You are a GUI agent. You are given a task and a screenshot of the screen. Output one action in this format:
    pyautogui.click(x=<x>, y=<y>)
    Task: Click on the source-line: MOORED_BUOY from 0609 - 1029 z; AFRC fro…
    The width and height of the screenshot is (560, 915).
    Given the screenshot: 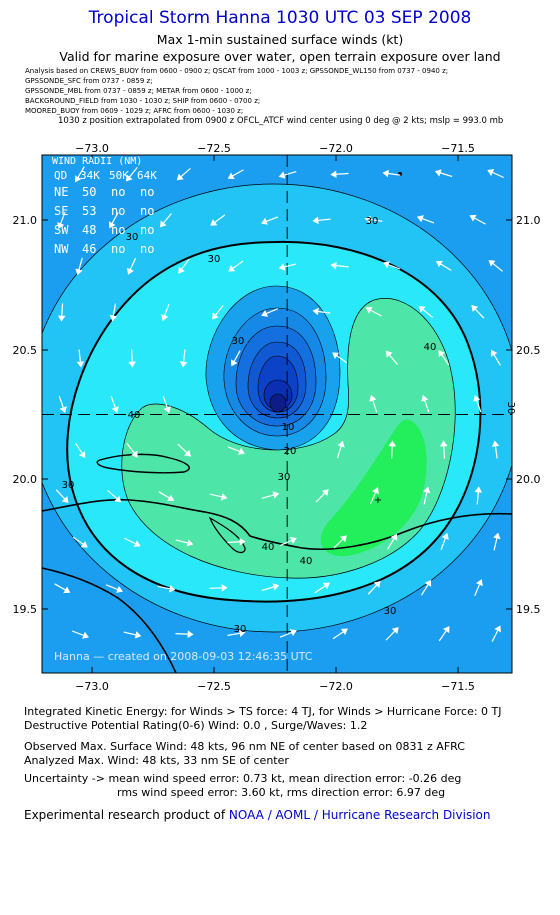 What is the action you would take?
    pyautogui.click(x=134, y=111)
    